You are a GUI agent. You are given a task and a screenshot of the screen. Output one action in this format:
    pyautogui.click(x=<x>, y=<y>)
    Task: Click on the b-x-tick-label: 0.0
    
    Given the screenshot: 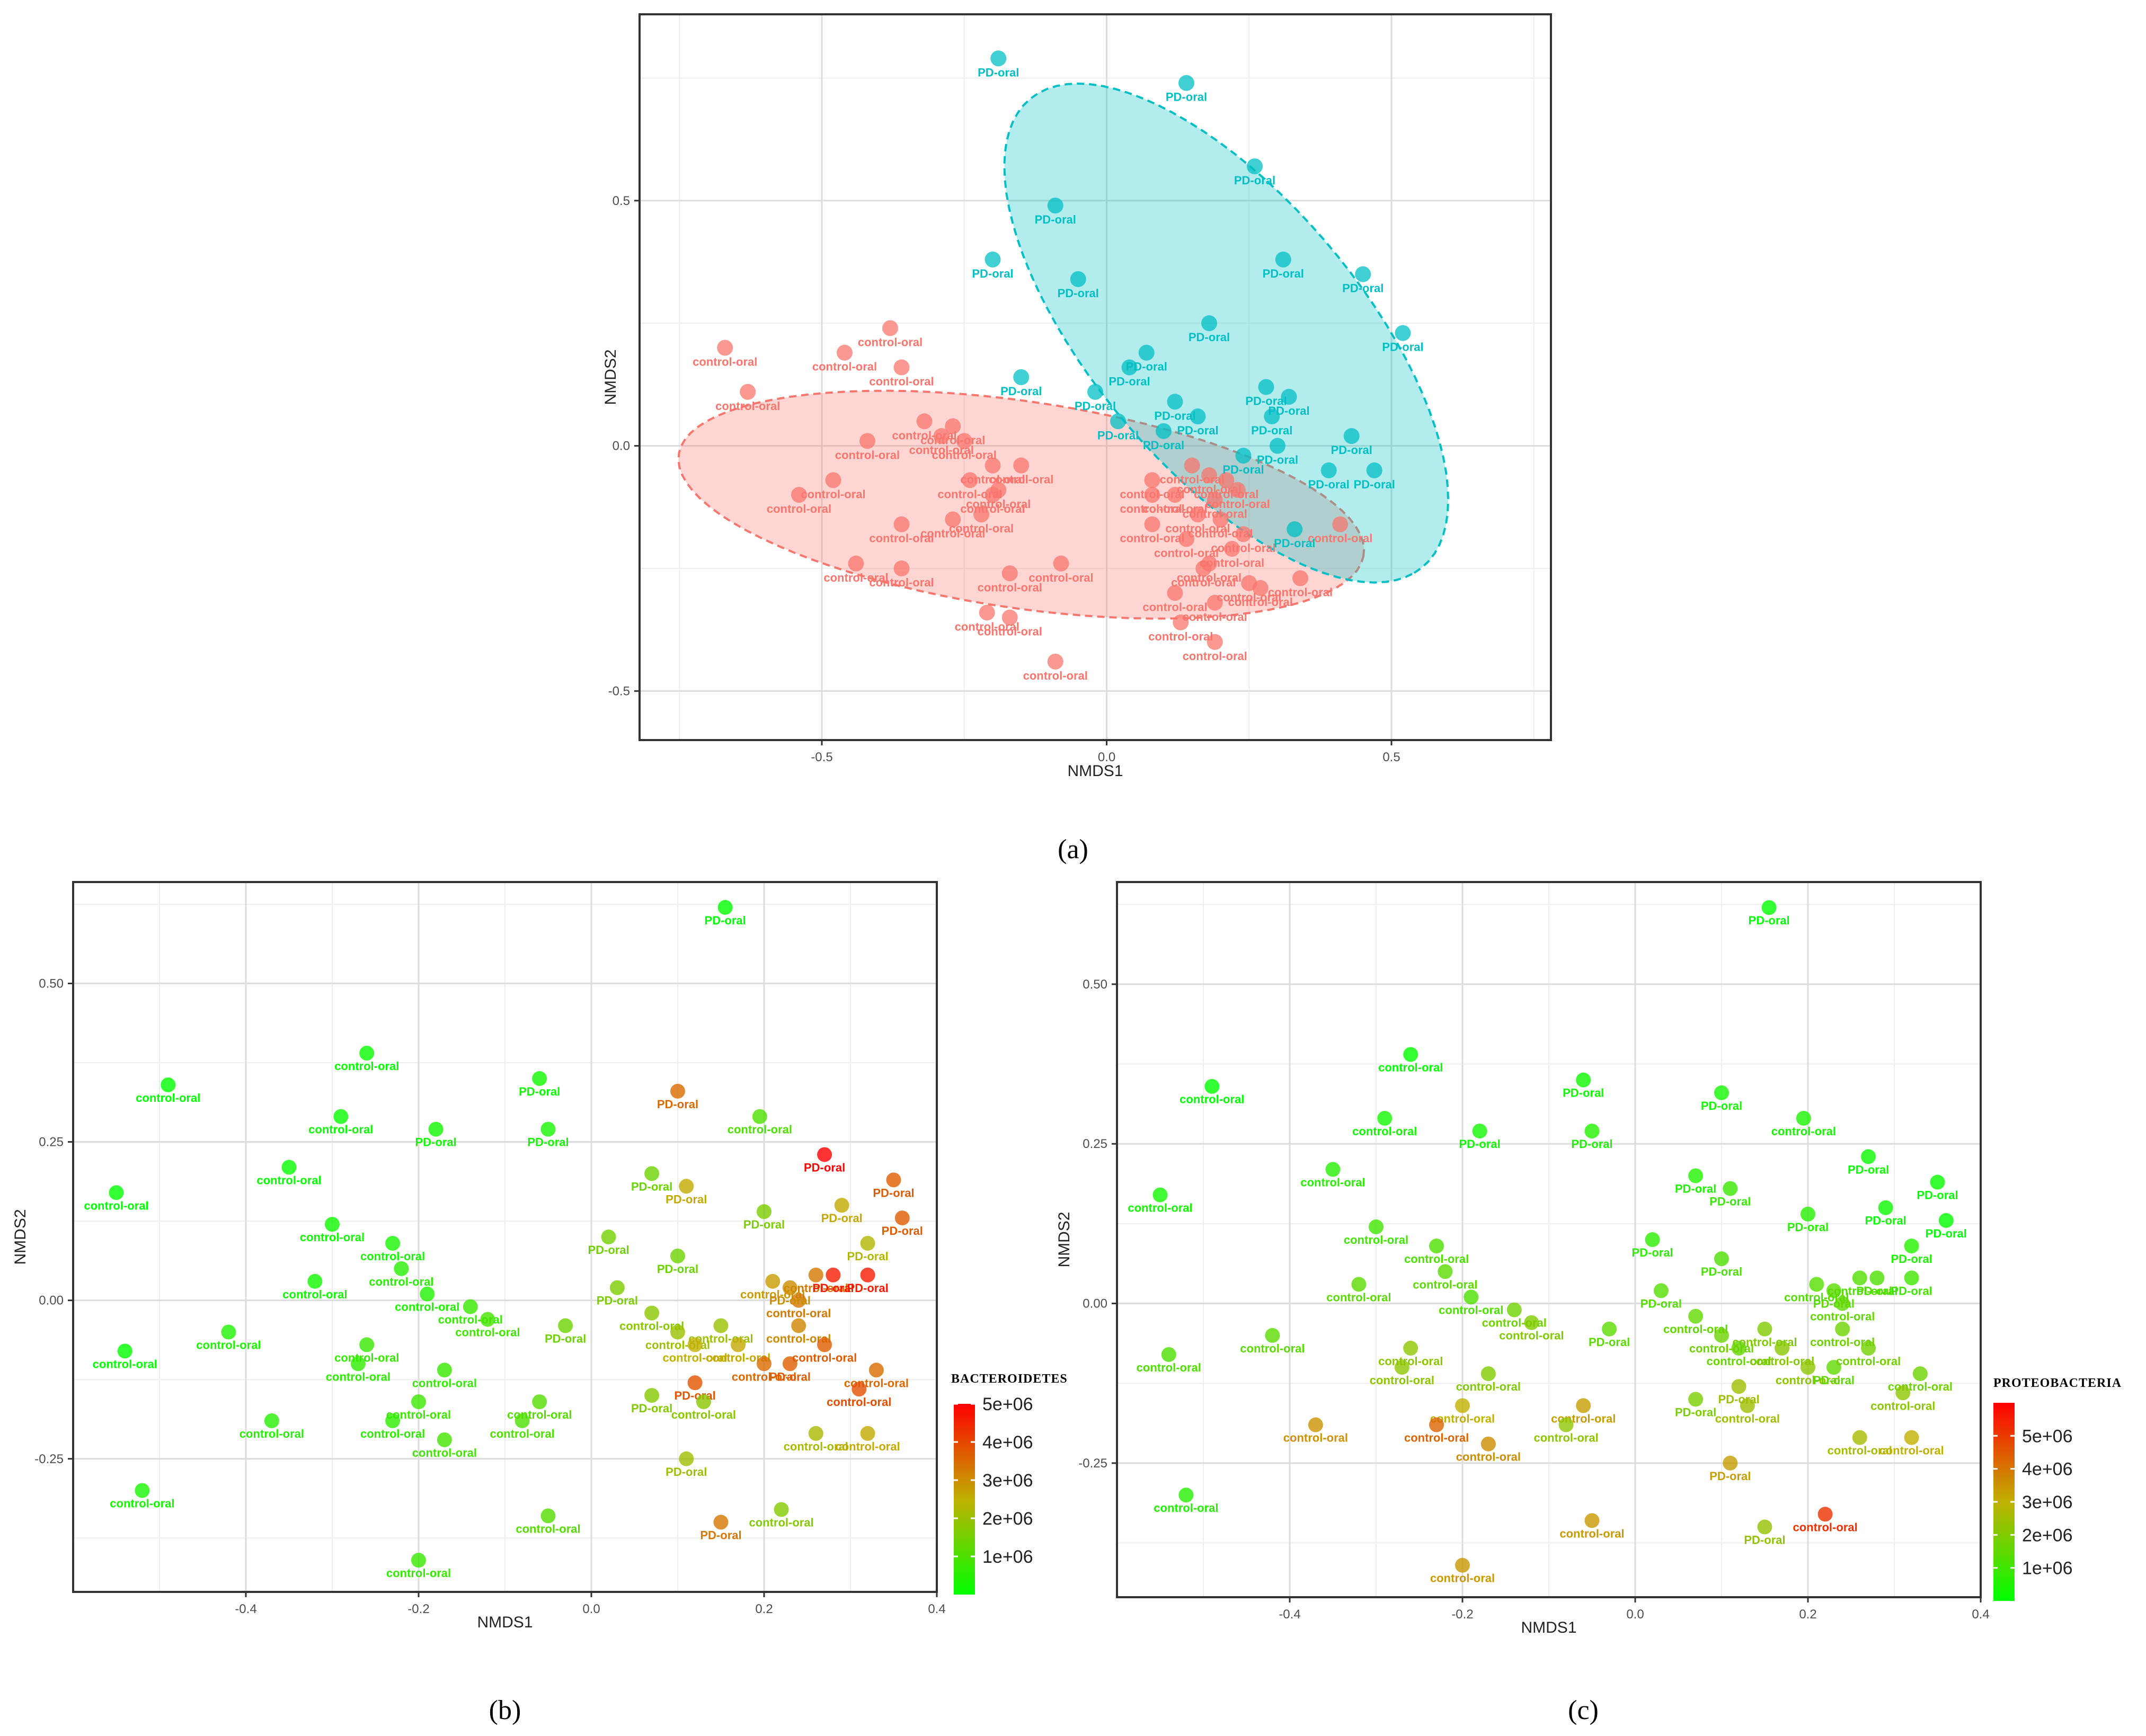 What is the action you would take?
    pyautogui.click(x=591, y=1609)
    